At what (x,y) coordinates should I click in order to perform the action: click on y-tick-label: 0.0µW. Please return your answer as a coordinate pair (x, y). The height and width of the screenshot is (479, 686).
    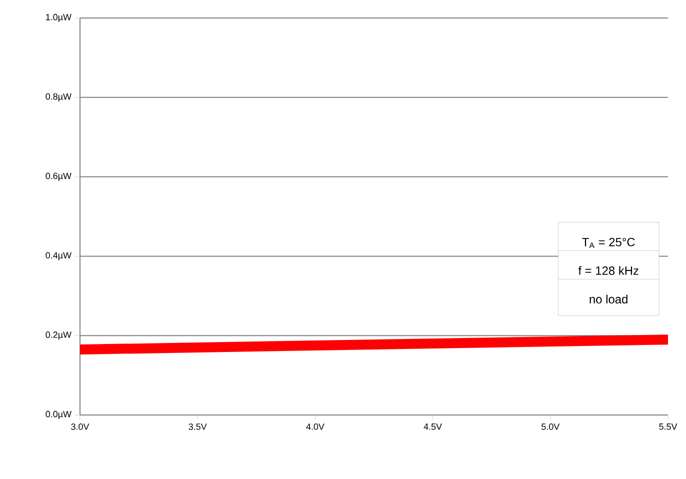
    Looking at the image, I should click on (59, 415).